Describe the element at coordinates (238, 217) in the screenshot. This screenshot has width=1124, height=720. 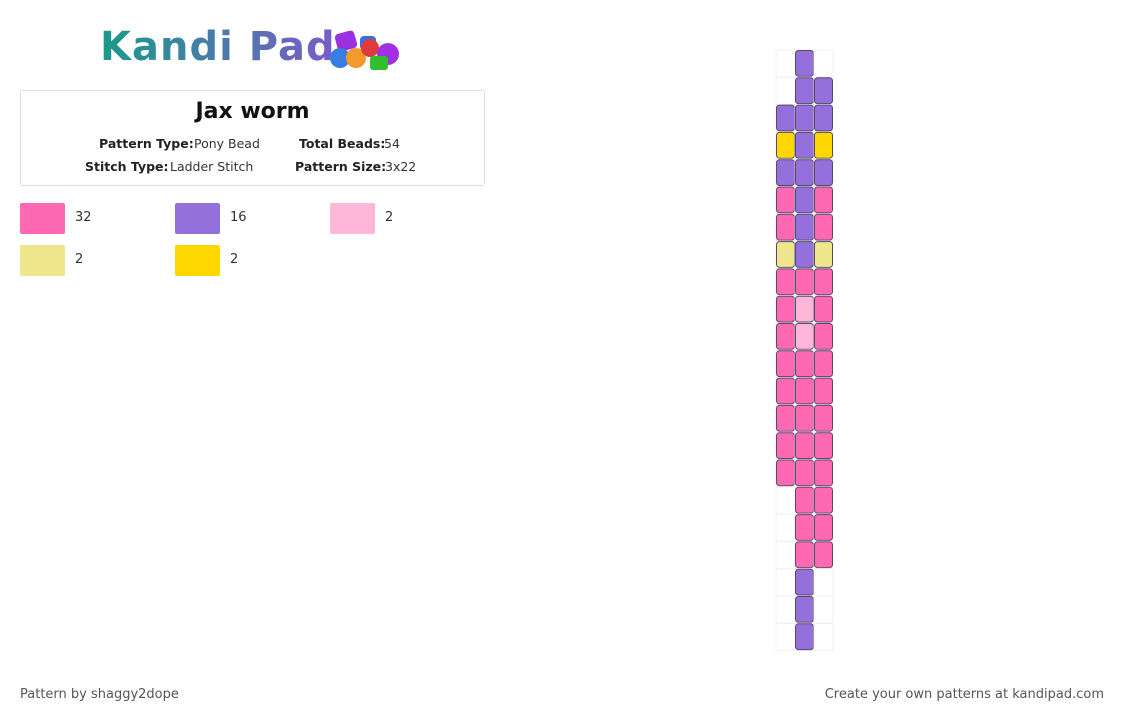
I see `legend-count: 16` at that location.